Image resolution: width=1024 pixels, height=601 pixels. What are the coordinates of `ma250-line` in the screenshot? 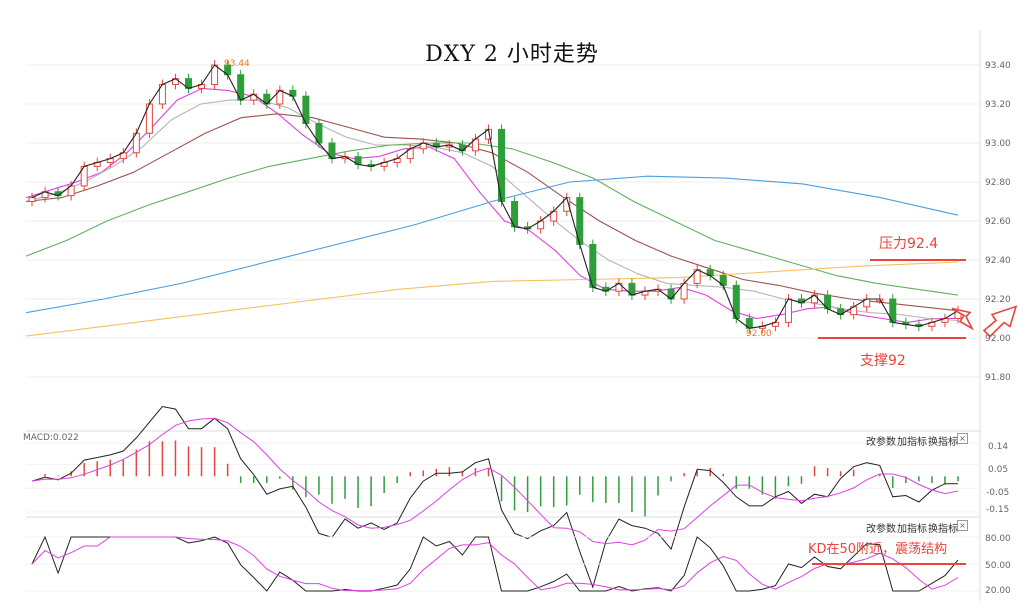 It's located at (492, 299).